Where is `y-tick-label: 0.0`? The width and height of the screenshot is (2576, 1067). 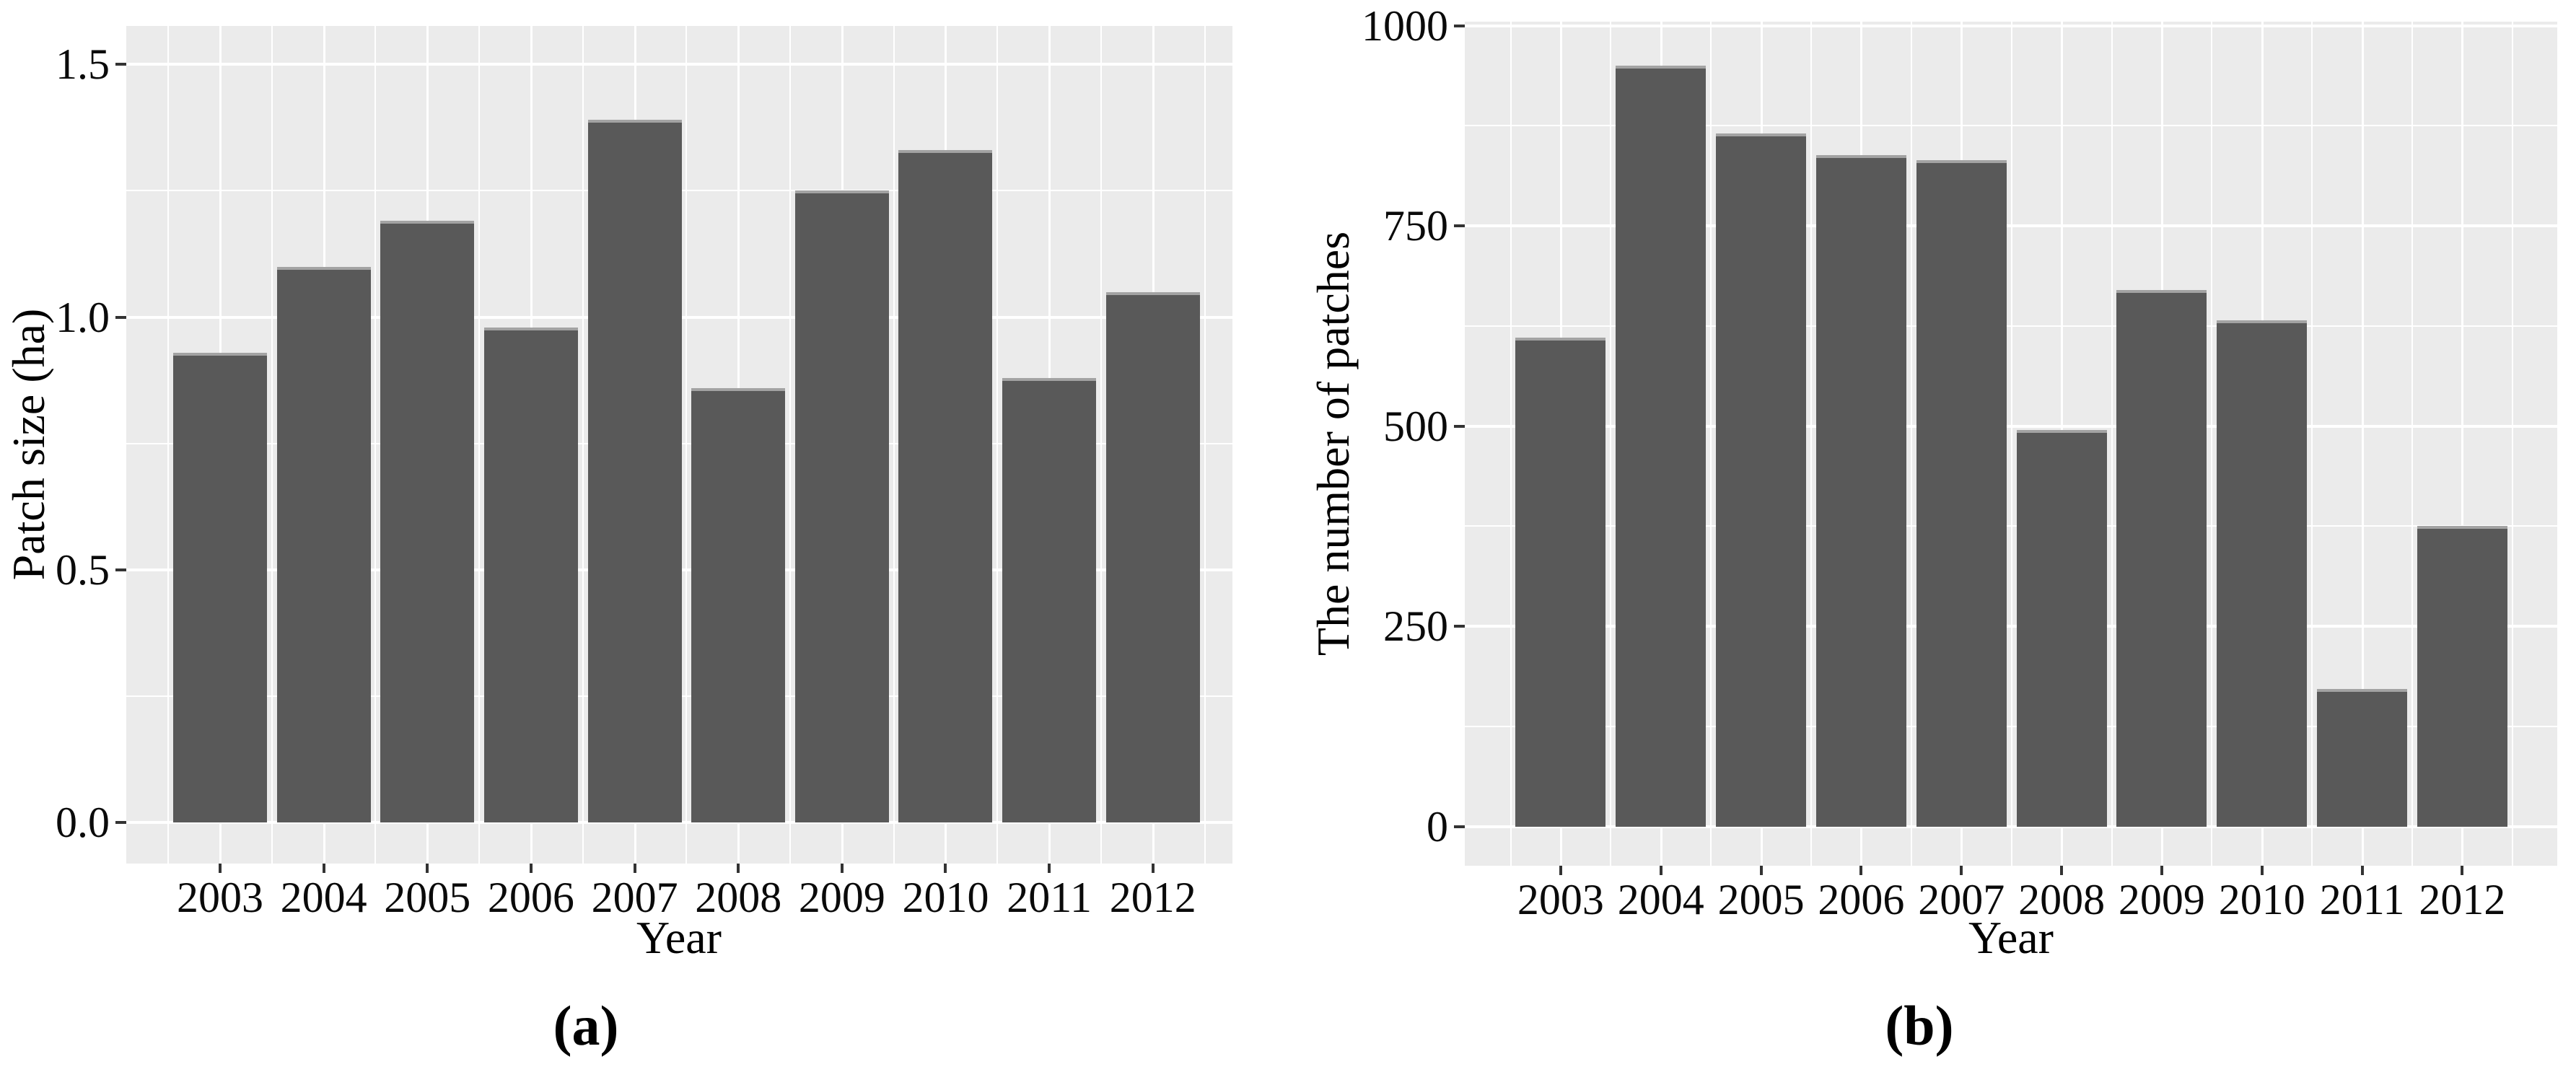 y-tick-label: 0.0 is located at coordinates (83, 823).